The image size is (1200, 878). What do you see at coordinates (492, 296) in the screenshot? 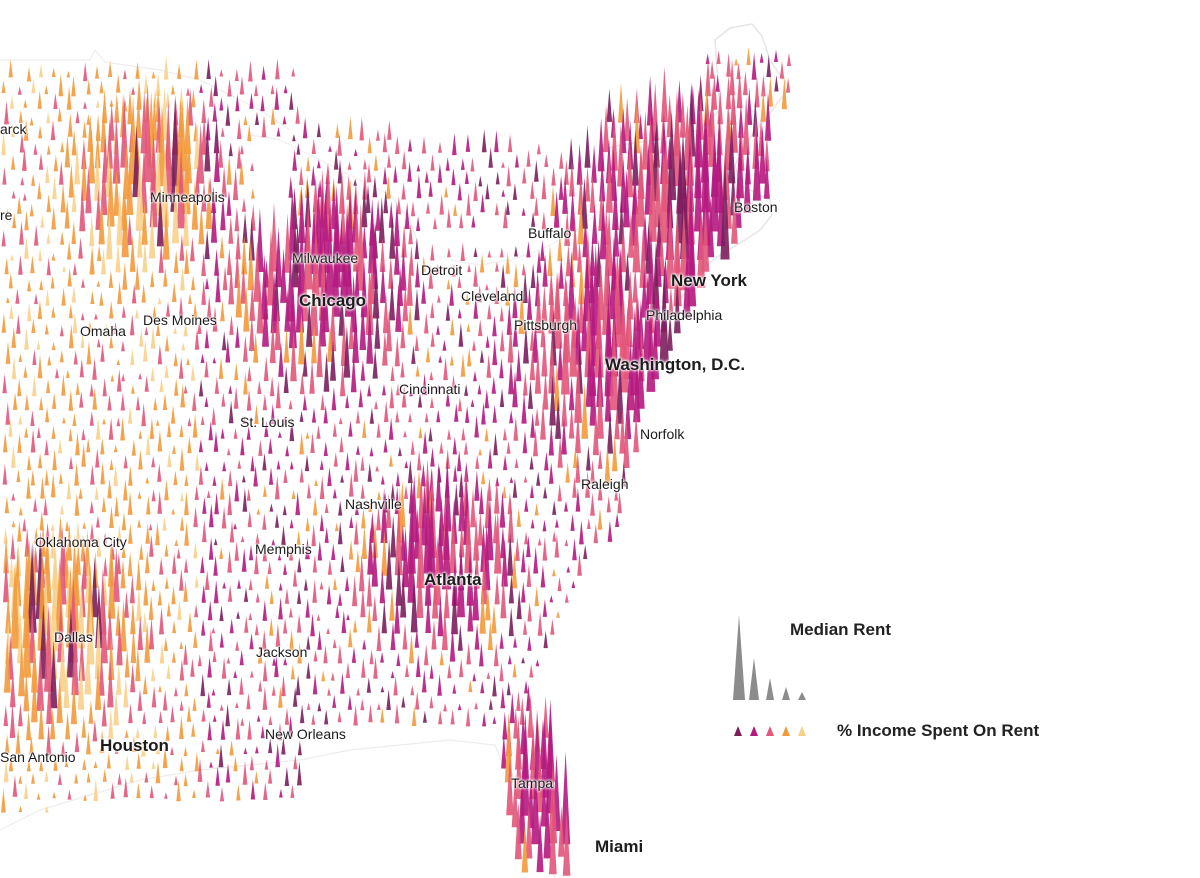
I see `city-label-cleveland: Cleveland` at bounding box center [492, 296].